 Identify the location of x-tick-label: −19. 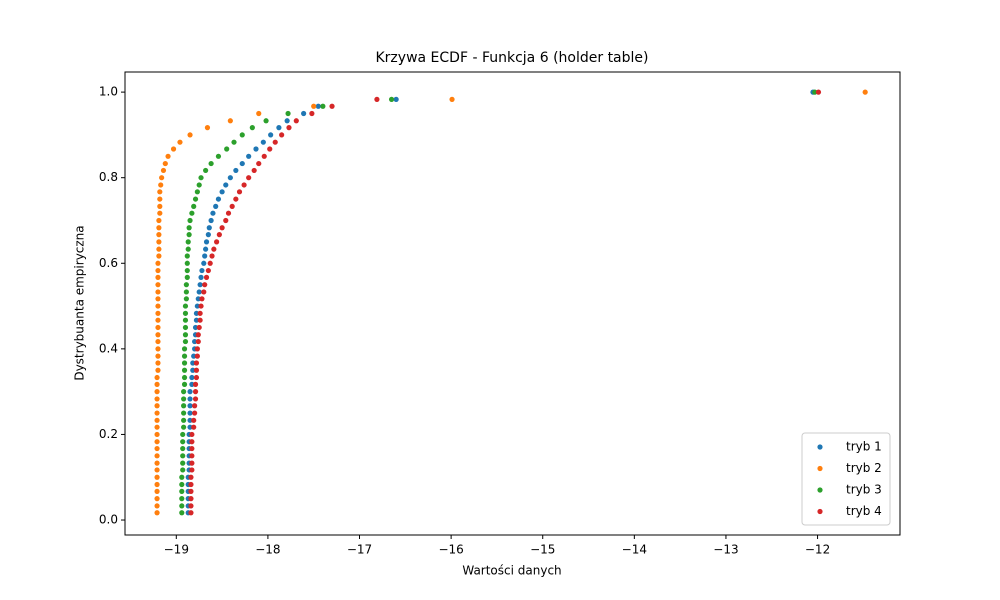
(176, 550).